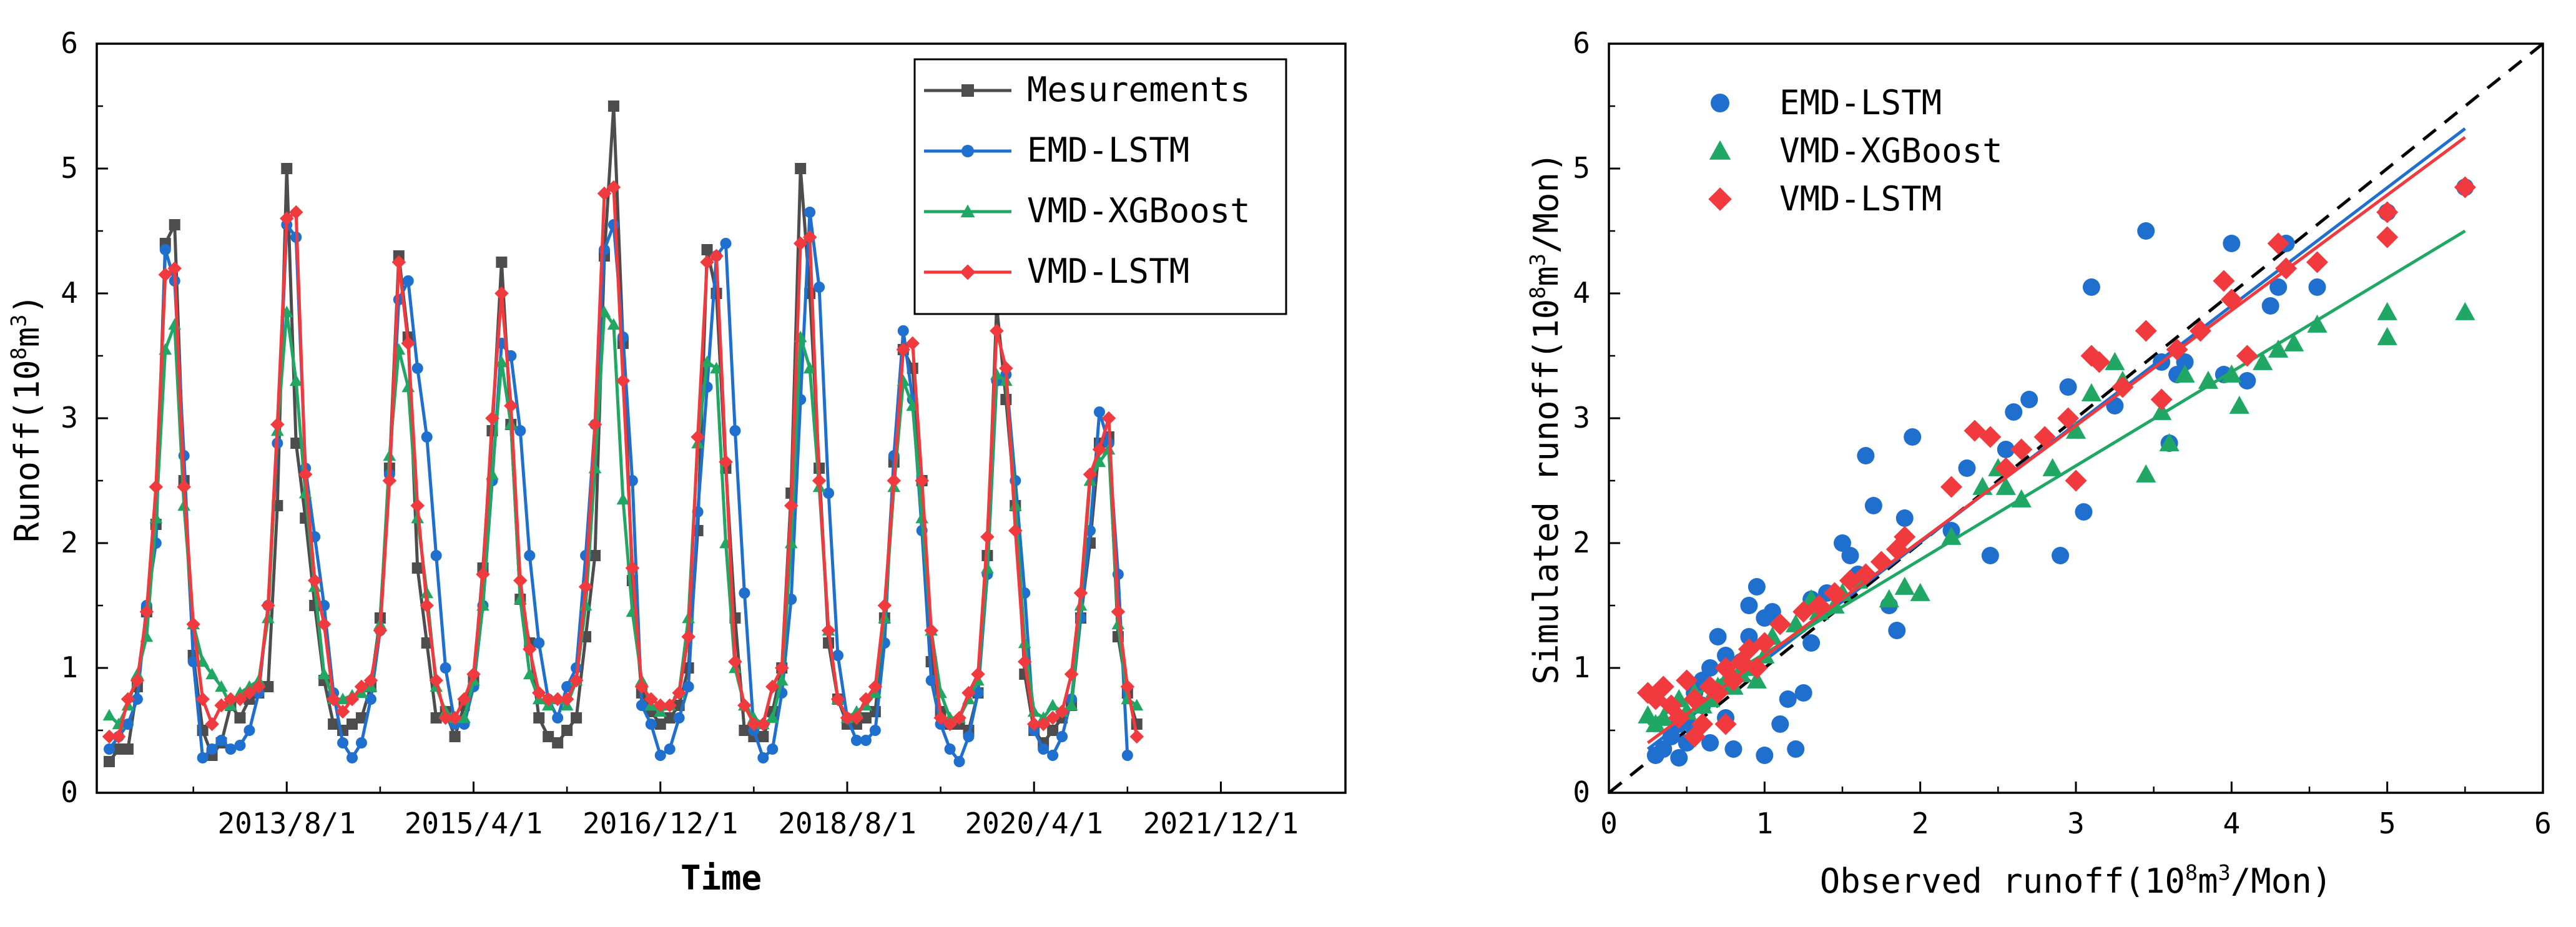 Image resolution: width=2576 pixels, height=927 pixels. I want to click on legend-label: VMD-LSTM, so click(1108, 271).